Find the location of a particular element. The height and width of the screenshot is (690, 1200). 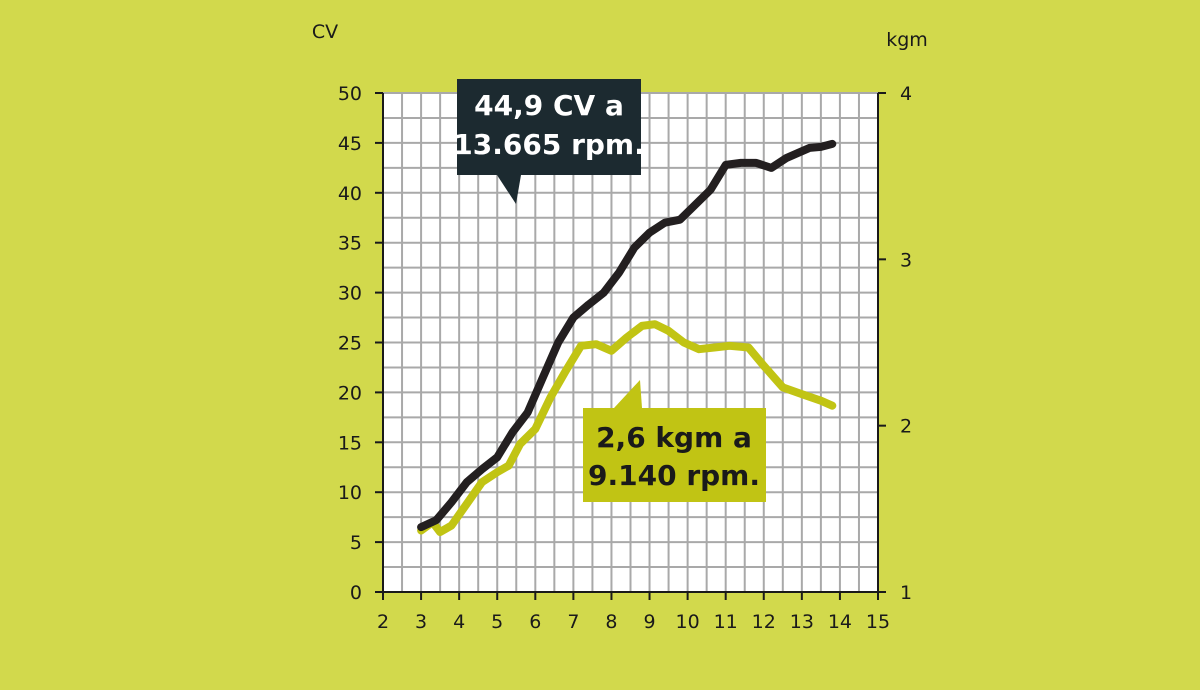

torque-callout: 2,6 kgm a 9.140 rpm. is located at coordinates (674, 441).